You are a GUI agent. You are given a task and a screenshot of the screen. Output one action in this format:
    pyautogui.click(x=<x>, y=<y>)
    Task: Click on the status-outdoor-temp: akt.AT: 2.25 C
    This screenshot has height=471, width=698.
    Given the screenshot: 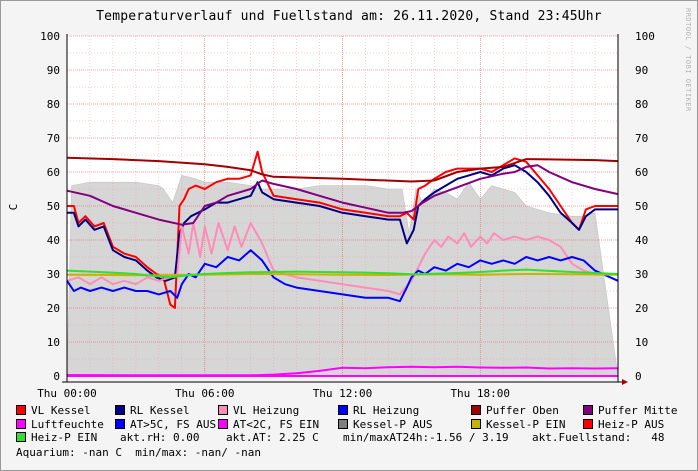 What is the action you would take?
    pyautogui.click(x=272, y=437)
    